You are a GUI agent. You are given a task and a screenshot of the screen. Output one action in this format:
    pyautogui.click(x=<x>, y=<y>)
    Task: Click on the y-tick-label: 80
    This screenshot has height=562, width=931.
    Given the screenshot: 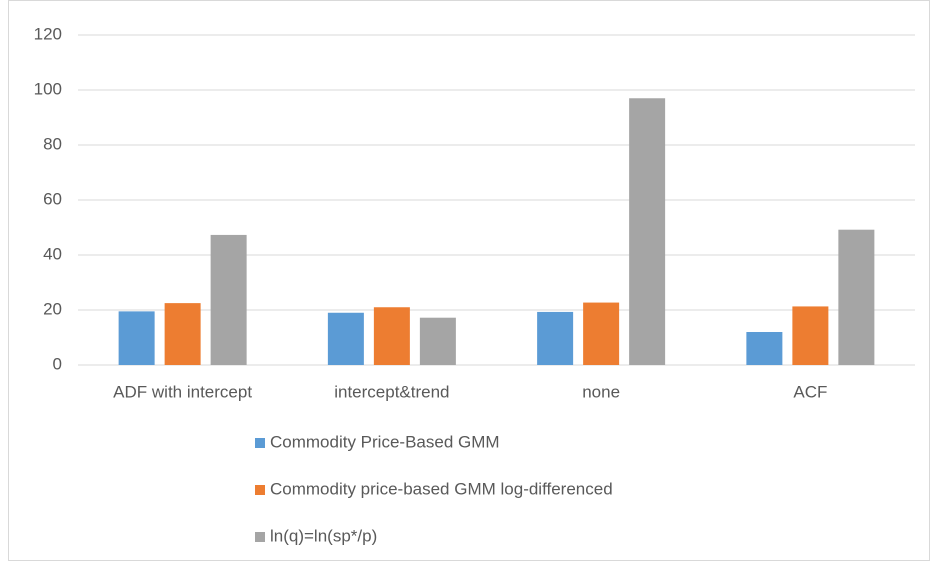 What is the action you would take?
    pyautogui.click(x=52, y=143)
    